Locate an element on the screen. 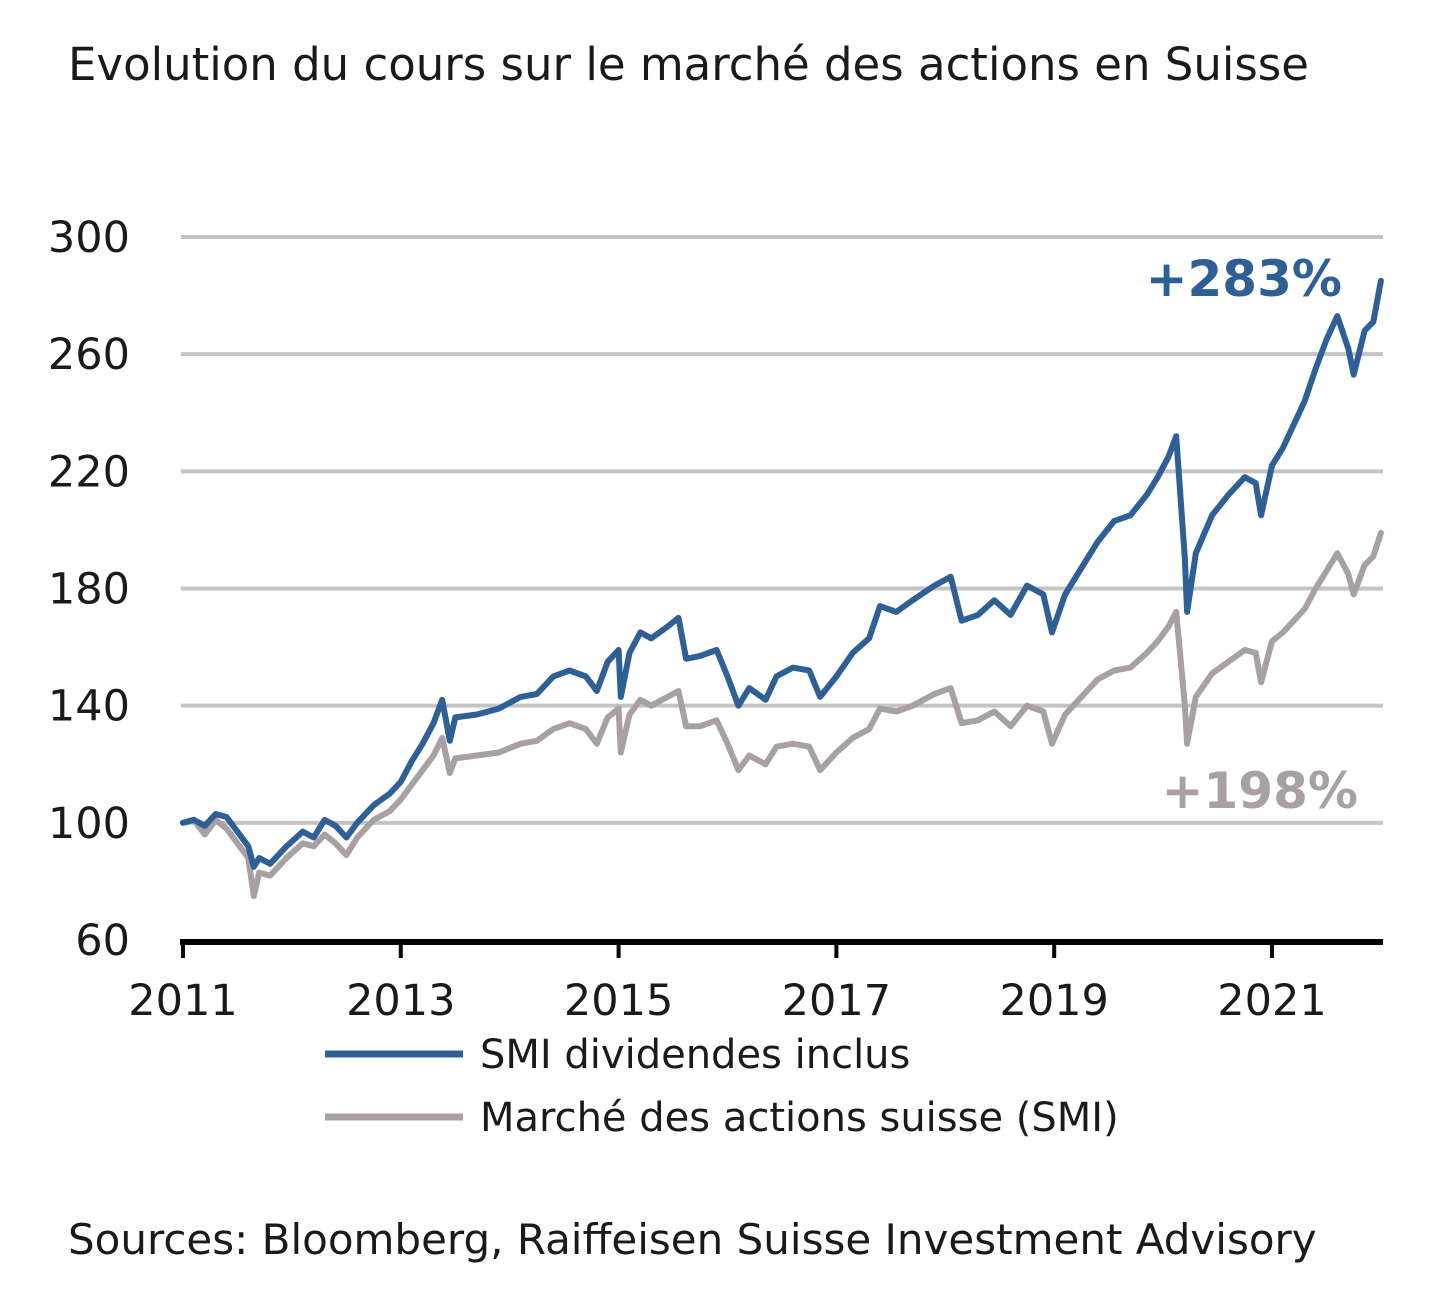 Image resolution: width=1440 pixels, height=1291 pixels. y-tick-label: 180 is located at coordinates (89, 590).